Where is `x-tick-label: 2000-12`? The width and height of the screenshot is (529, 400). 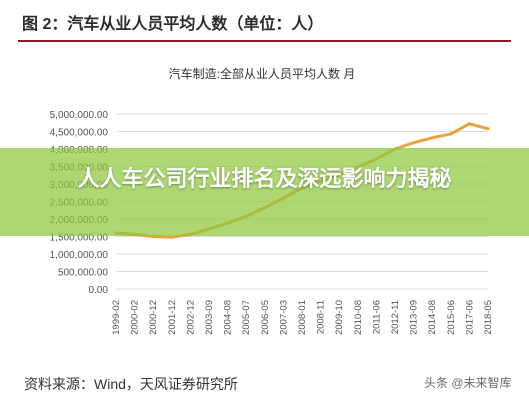
x-tick-label: 2000-12 is located at coordinates (153, 317).